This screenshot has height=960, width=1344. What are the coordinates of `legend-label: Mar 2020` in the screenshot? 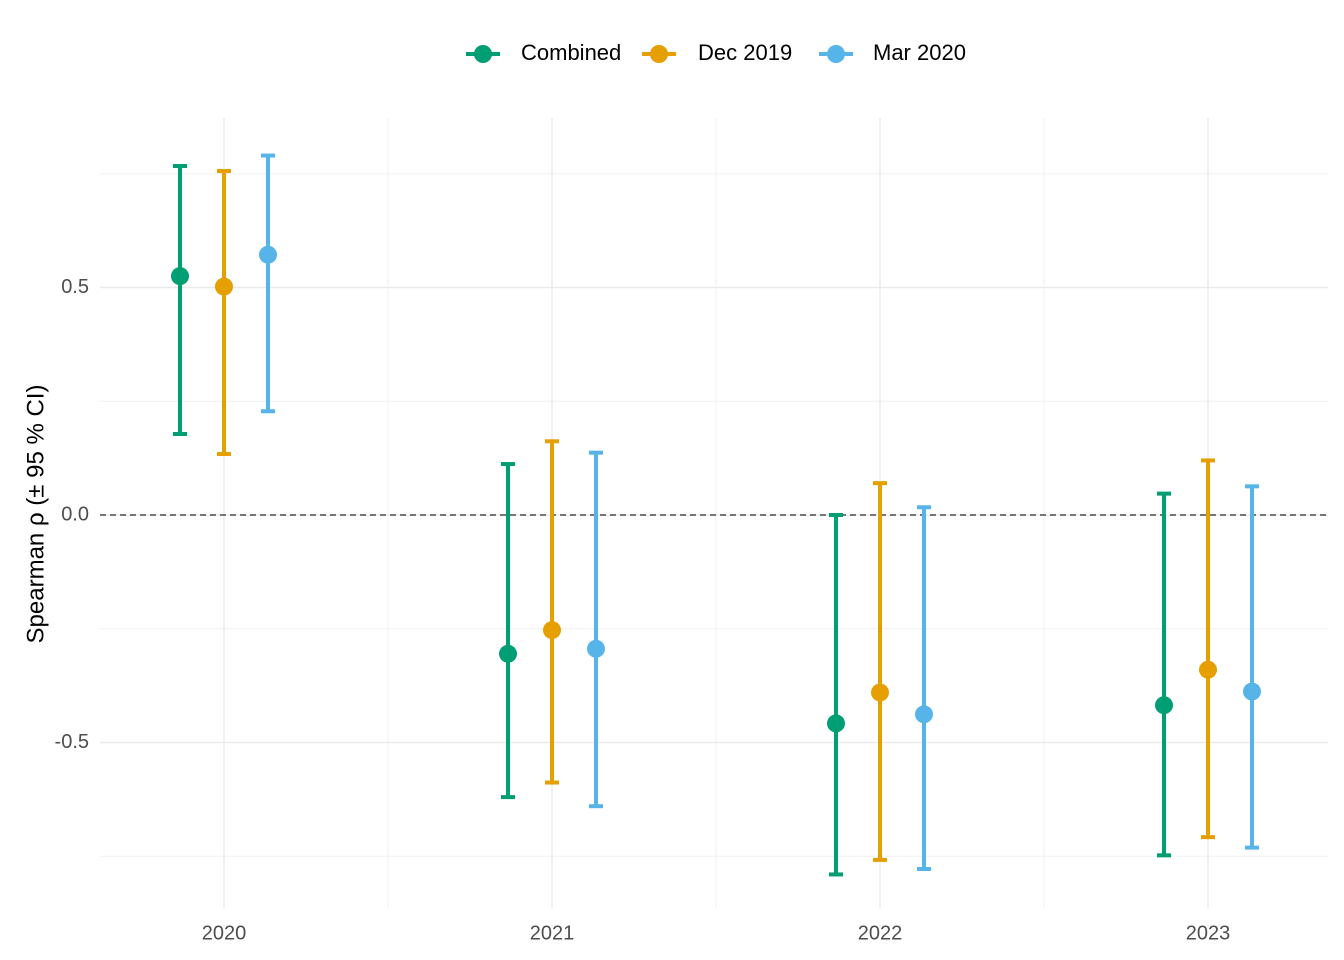 It's located at (919, 52).